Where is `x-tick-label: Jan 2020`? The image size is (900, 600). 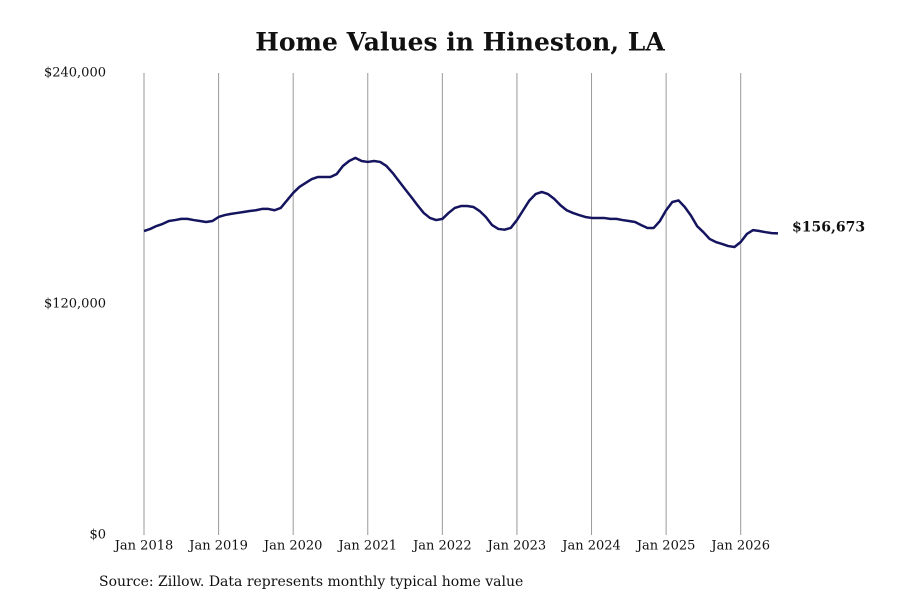
x-tick-label: Jan 2020 is located at coordinates (292, 546).